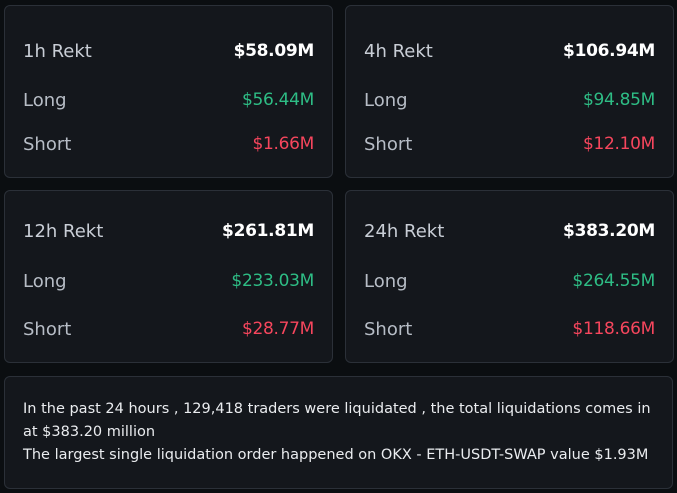  I want to click on total-value: $261.81M, so click(268, 231).